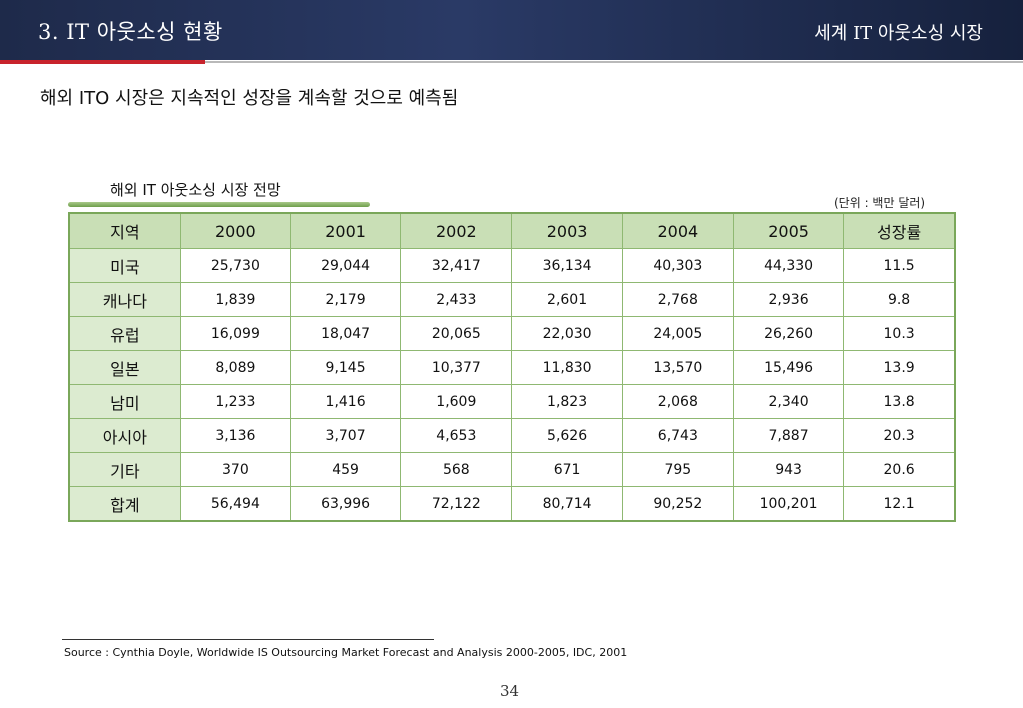 Image resolution: width=1023 pixels, height=708 pixels. Describe the element at coordinates (345, 367) in the screenshot. I see `value-cell: 9,145` at that location.